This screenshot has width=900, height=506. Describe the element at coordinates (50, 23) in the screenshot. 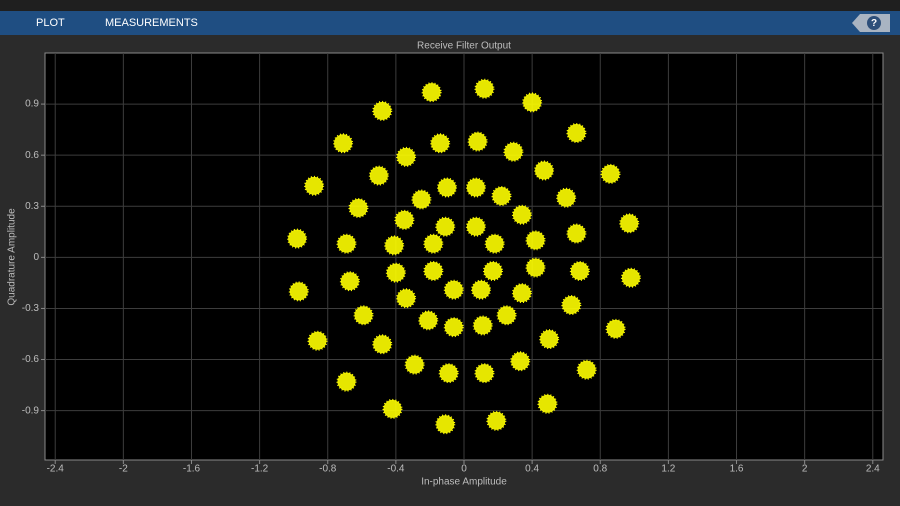

I see `tab-plot: PLOT` at that location.